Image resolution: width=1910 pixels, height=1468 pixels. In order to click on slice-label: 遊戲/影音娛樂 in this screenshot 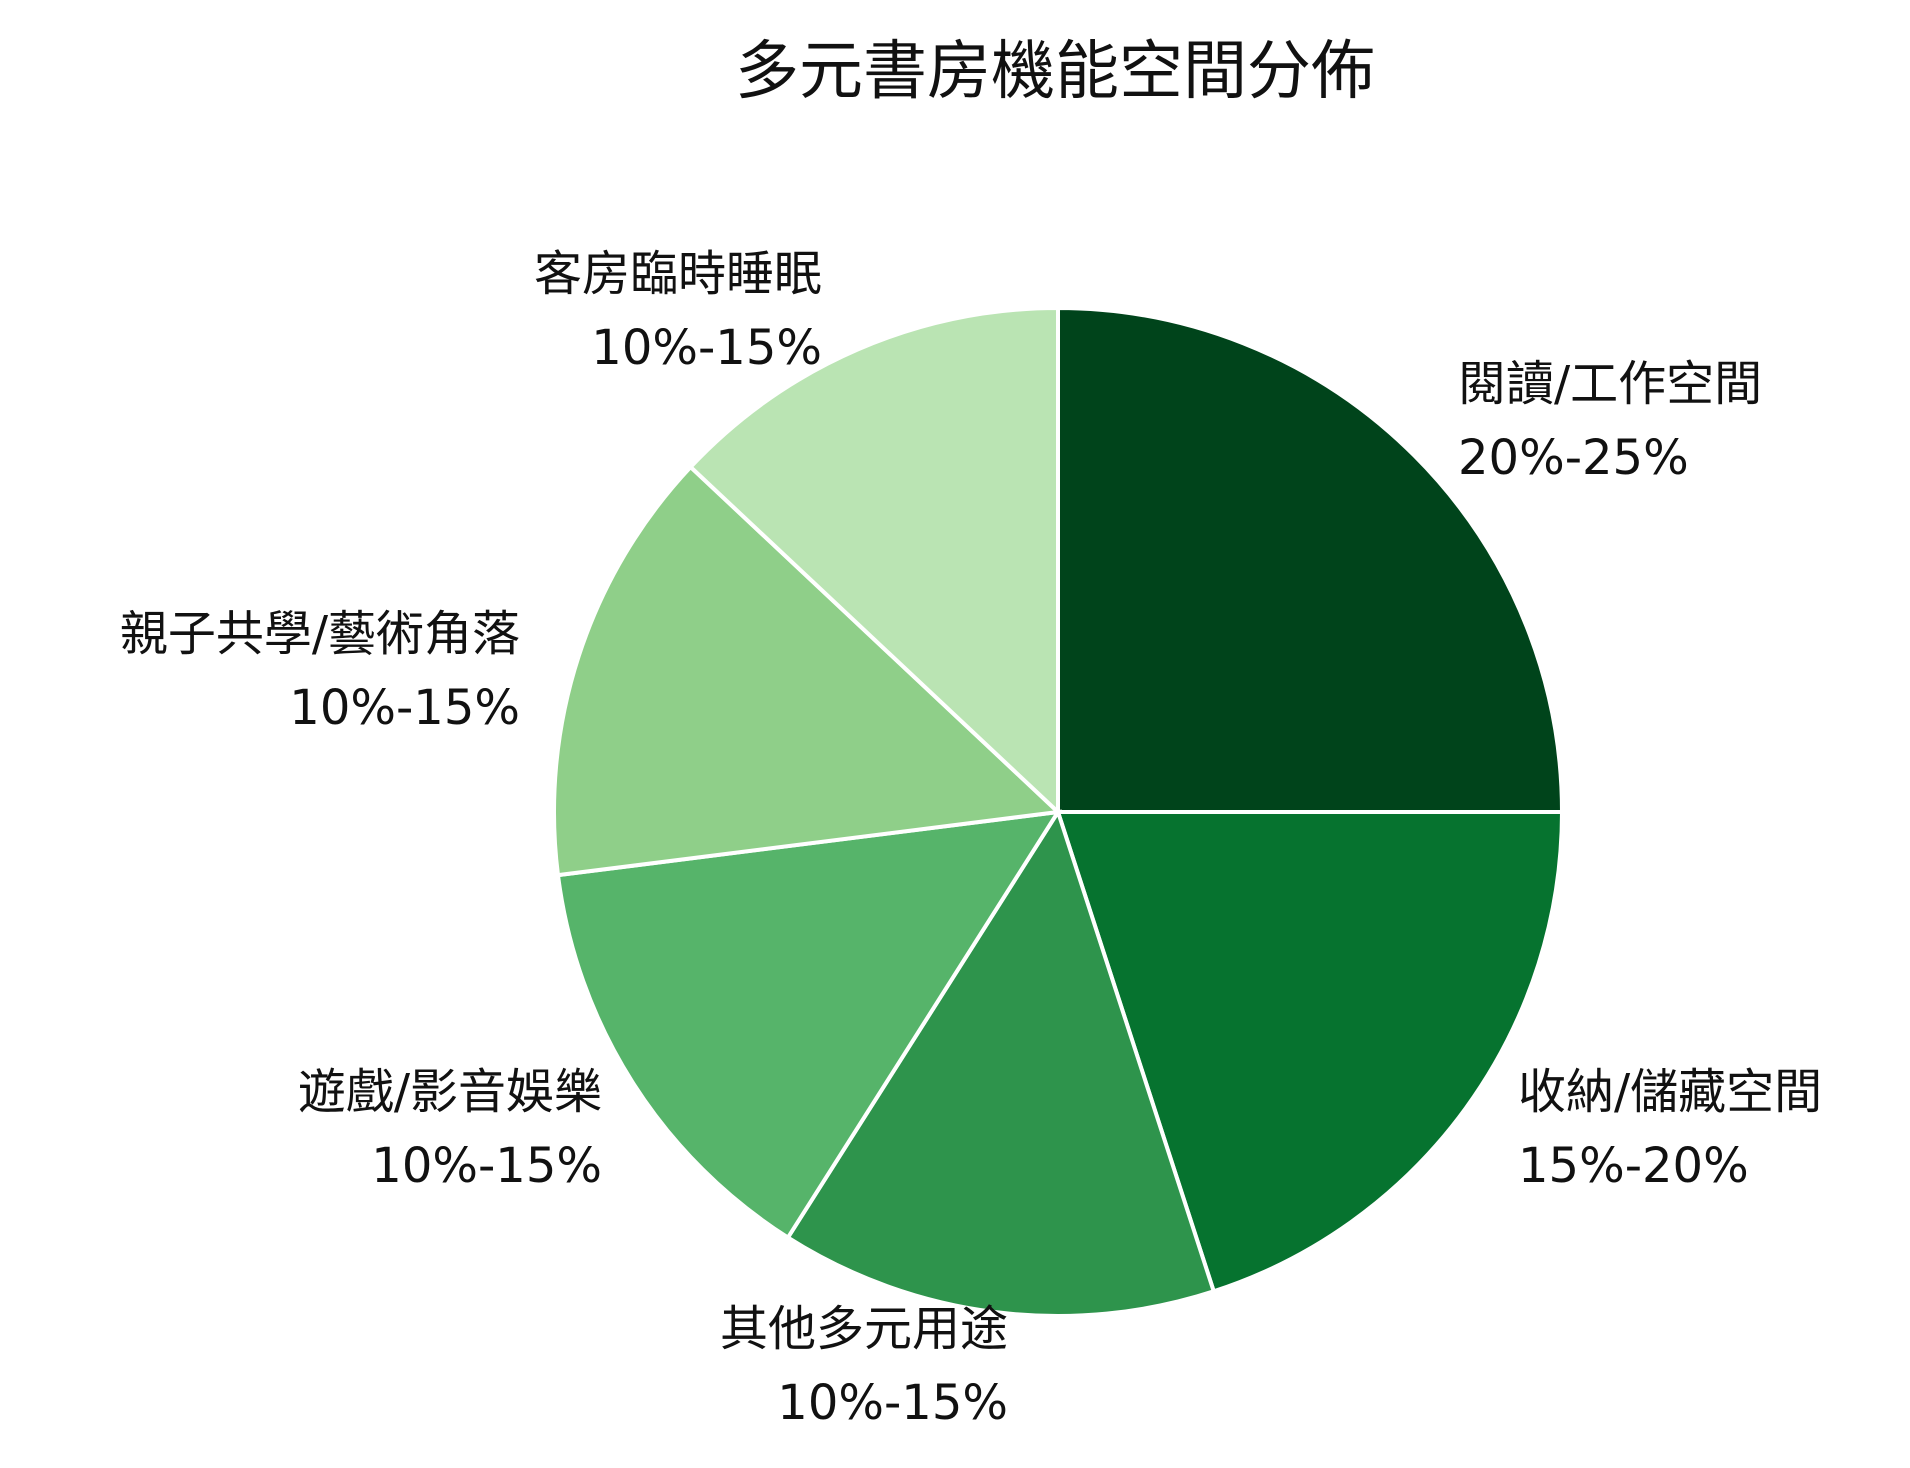, I will do `click(450, 1092)`.